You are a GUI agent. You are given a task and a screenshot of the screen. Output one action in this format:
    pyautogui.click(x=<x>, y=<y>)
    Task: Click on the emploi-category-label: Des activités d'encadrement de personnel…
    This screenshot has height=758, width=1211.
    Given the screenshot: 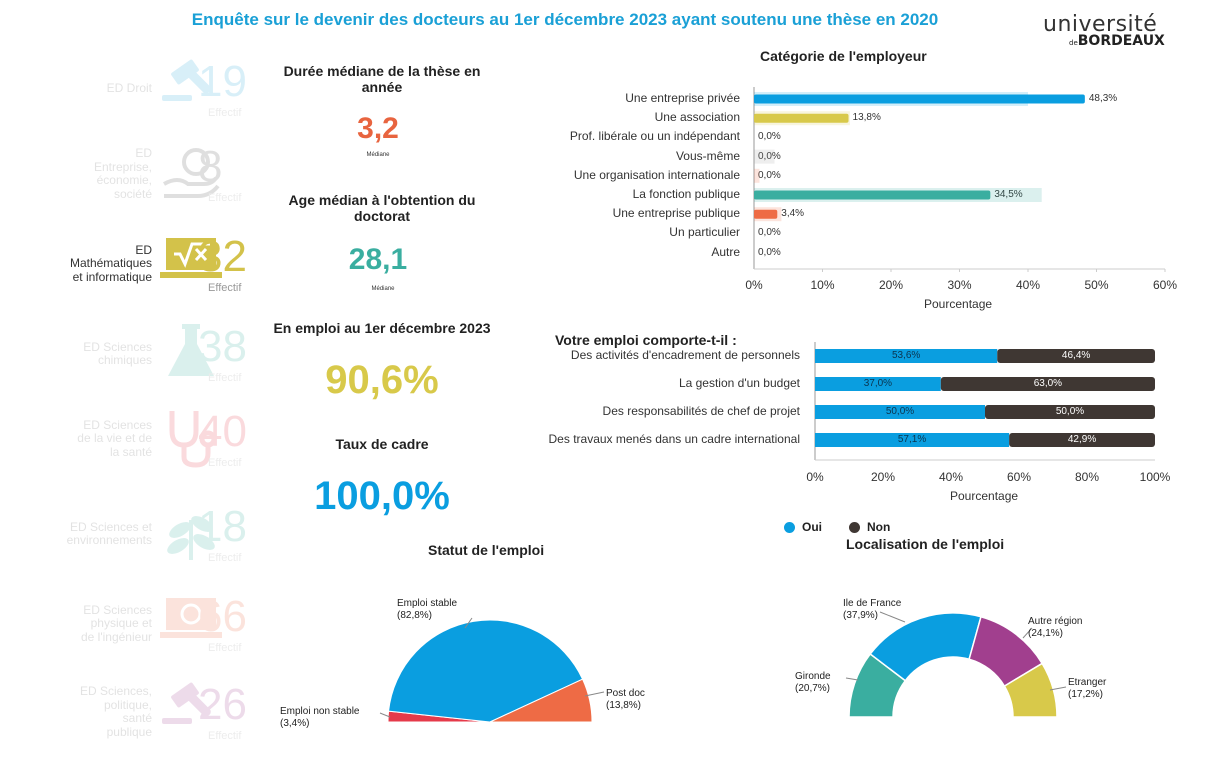 What is the action you would take?
    pyautogui.click(x=685, y=355)
    